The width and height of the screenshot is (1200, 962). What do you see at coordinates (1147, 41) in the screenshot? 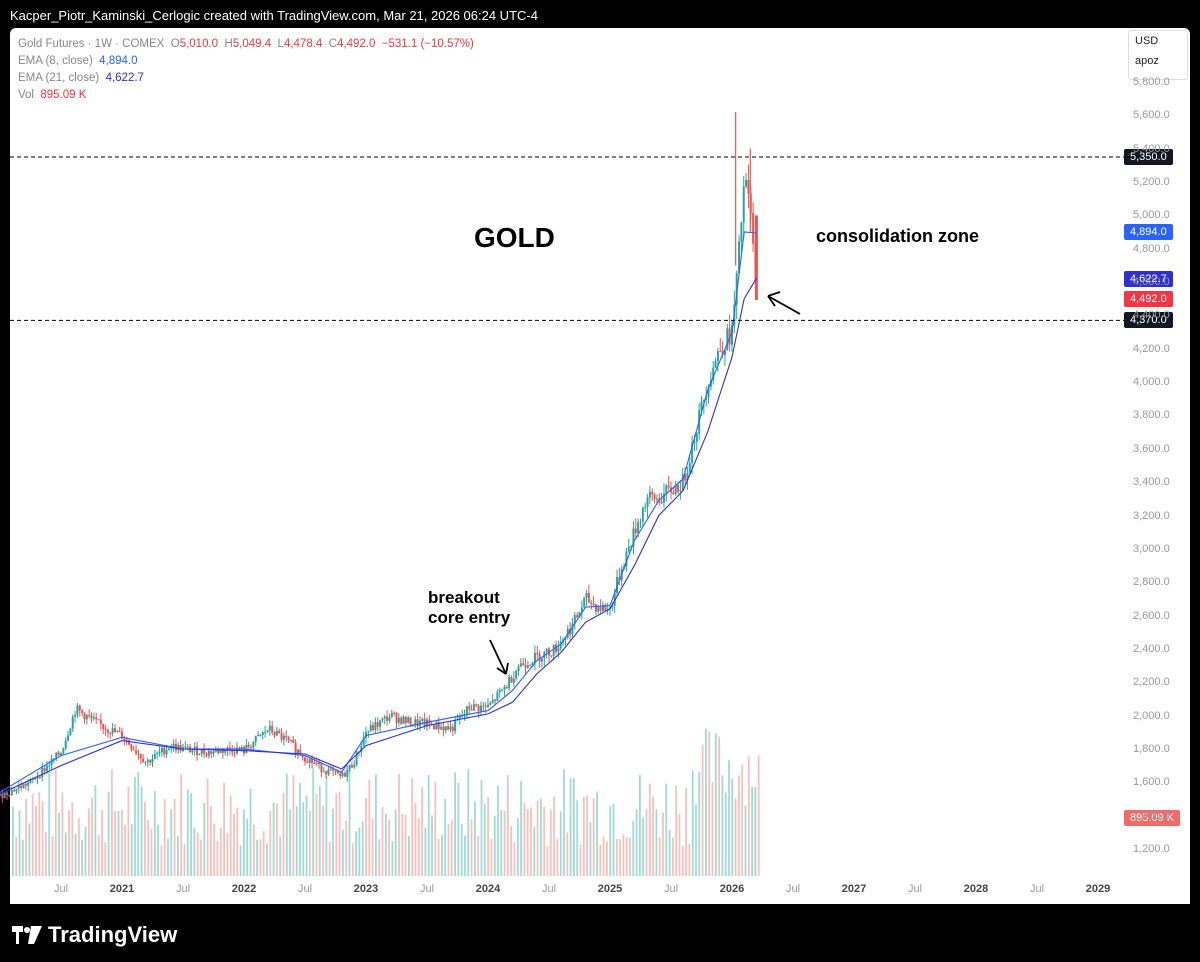
I see `currency-label: USD` at bounding box center [1147, 41].